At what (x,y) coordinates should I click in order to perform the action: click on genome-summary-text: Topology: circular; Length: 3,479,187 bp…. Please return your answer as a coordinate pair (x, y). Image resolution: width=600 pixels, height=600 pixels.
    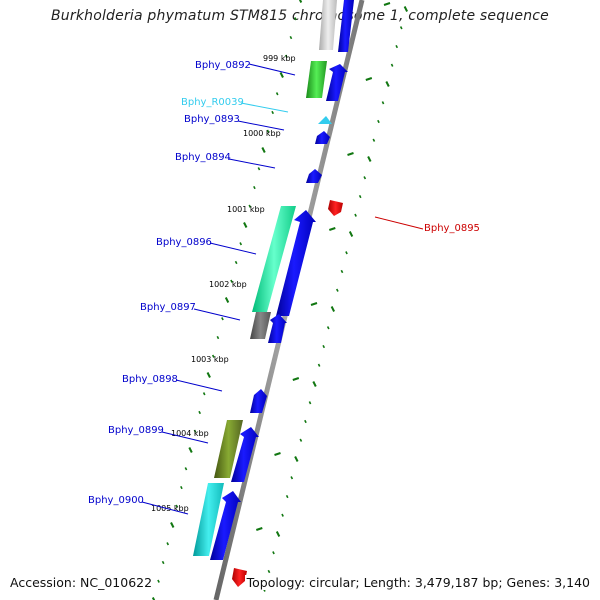
    Looking at the image, I should click on (417, 582).